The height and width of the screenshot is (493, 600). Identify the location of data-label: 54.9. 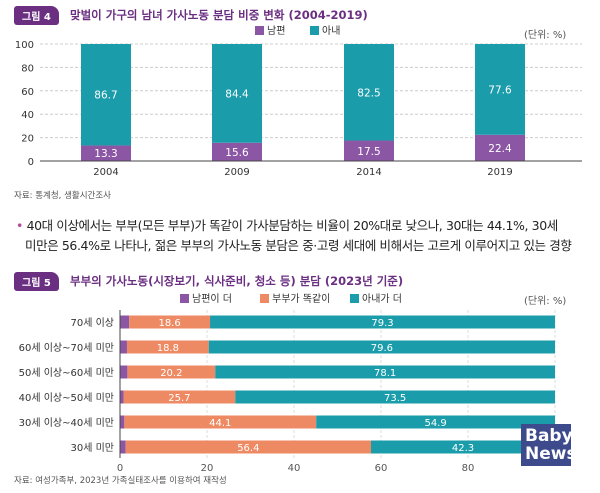
(435, 423).